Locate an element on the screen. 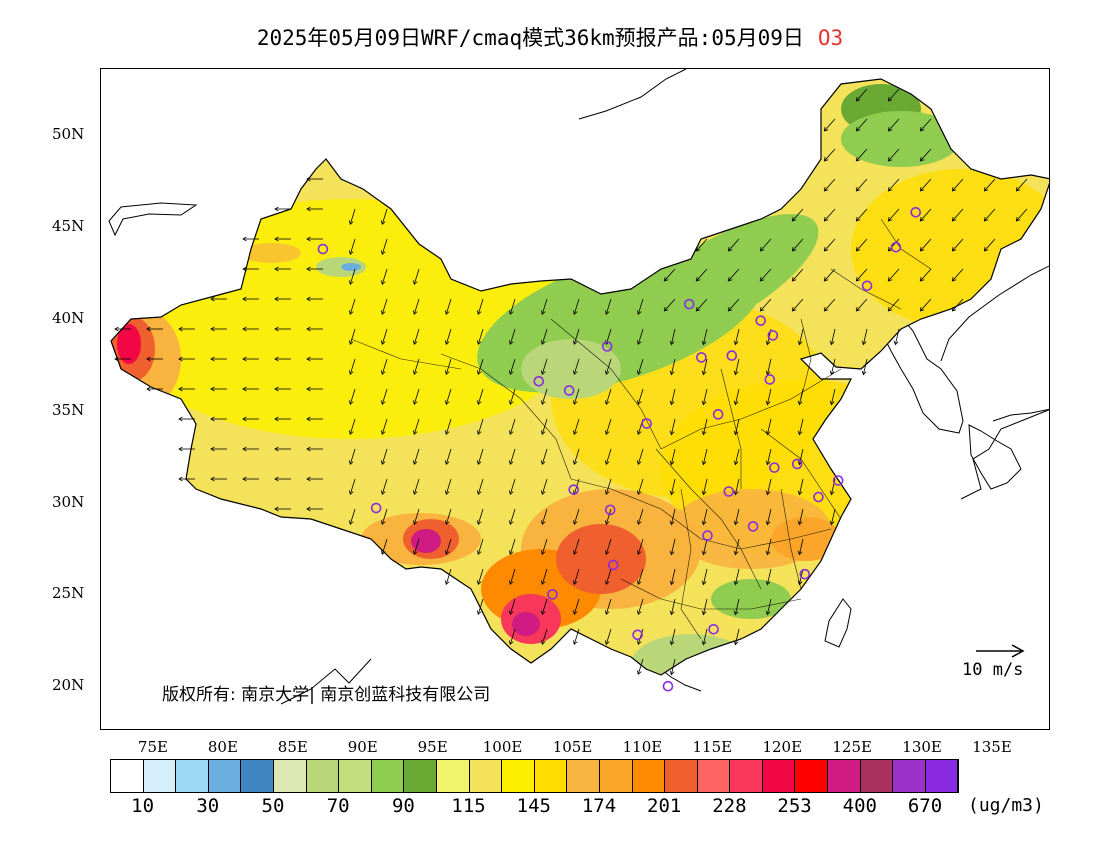 The image size is (1100, 850). latitude-label: 35N is located at coordinates (68, 409).